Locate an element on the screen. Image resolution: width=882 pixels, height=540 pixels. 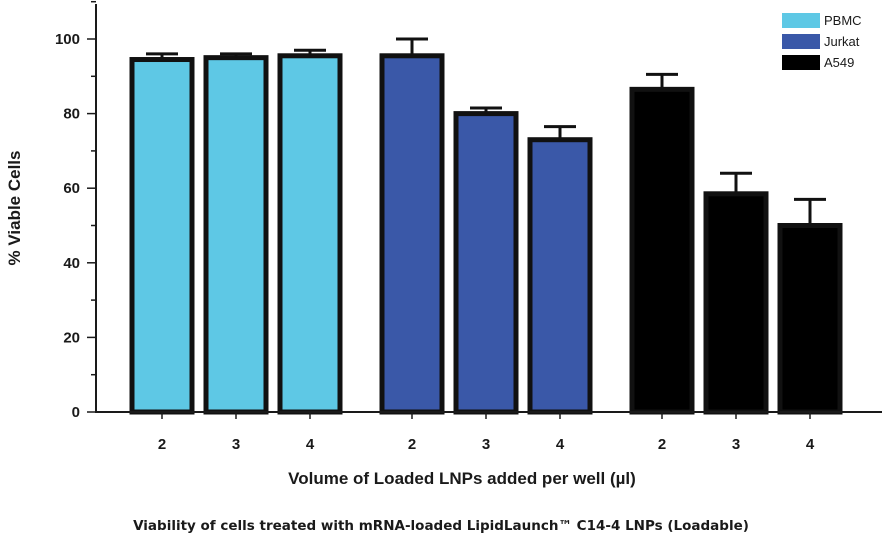
y-ticks: 0 20 40 60 80 100 is located at coordinates (75, 210).